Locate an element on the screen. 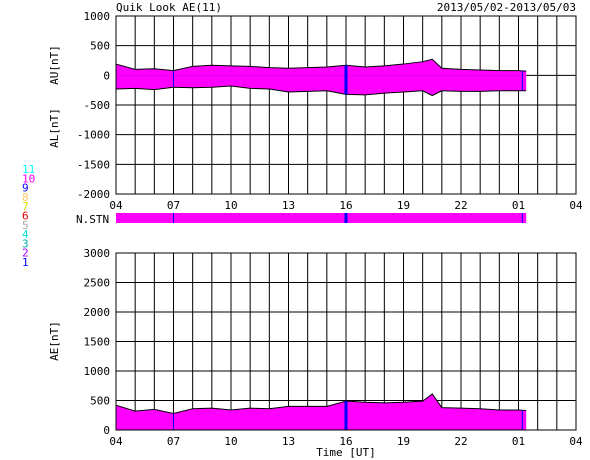 The height and width of the screenshot is (460, 590). y-tick-label: 1500 is located at coordinates (97, 342).